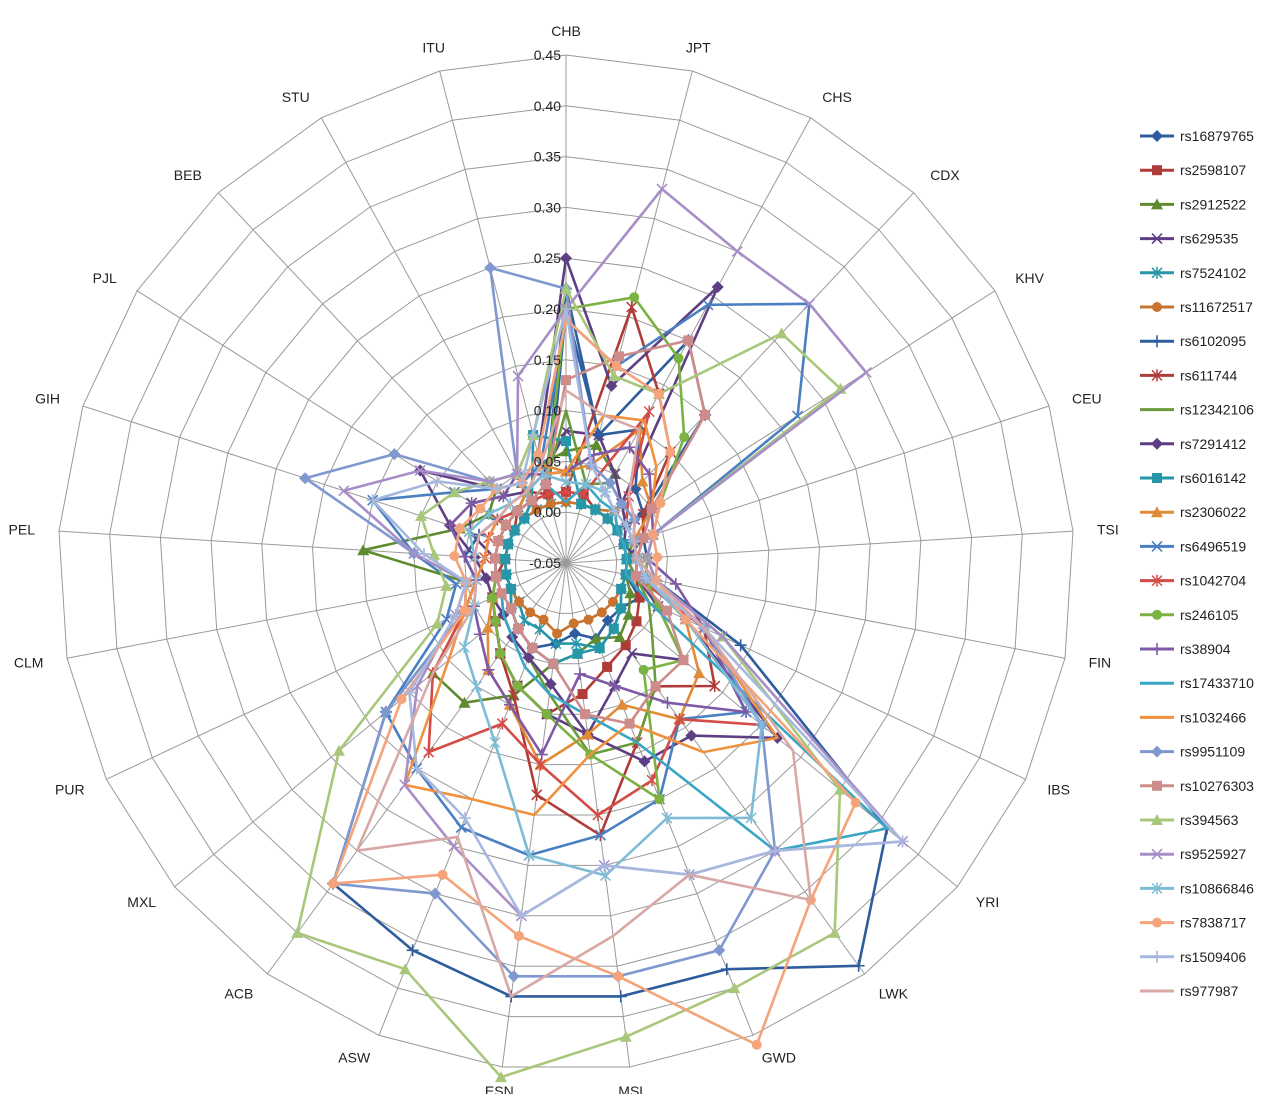 The height and width of the screenshot is (1099, 1273). Describe the element at coordinates (1193, 170) in the screenshot. I see `legend-item: rs2598107` at that location.